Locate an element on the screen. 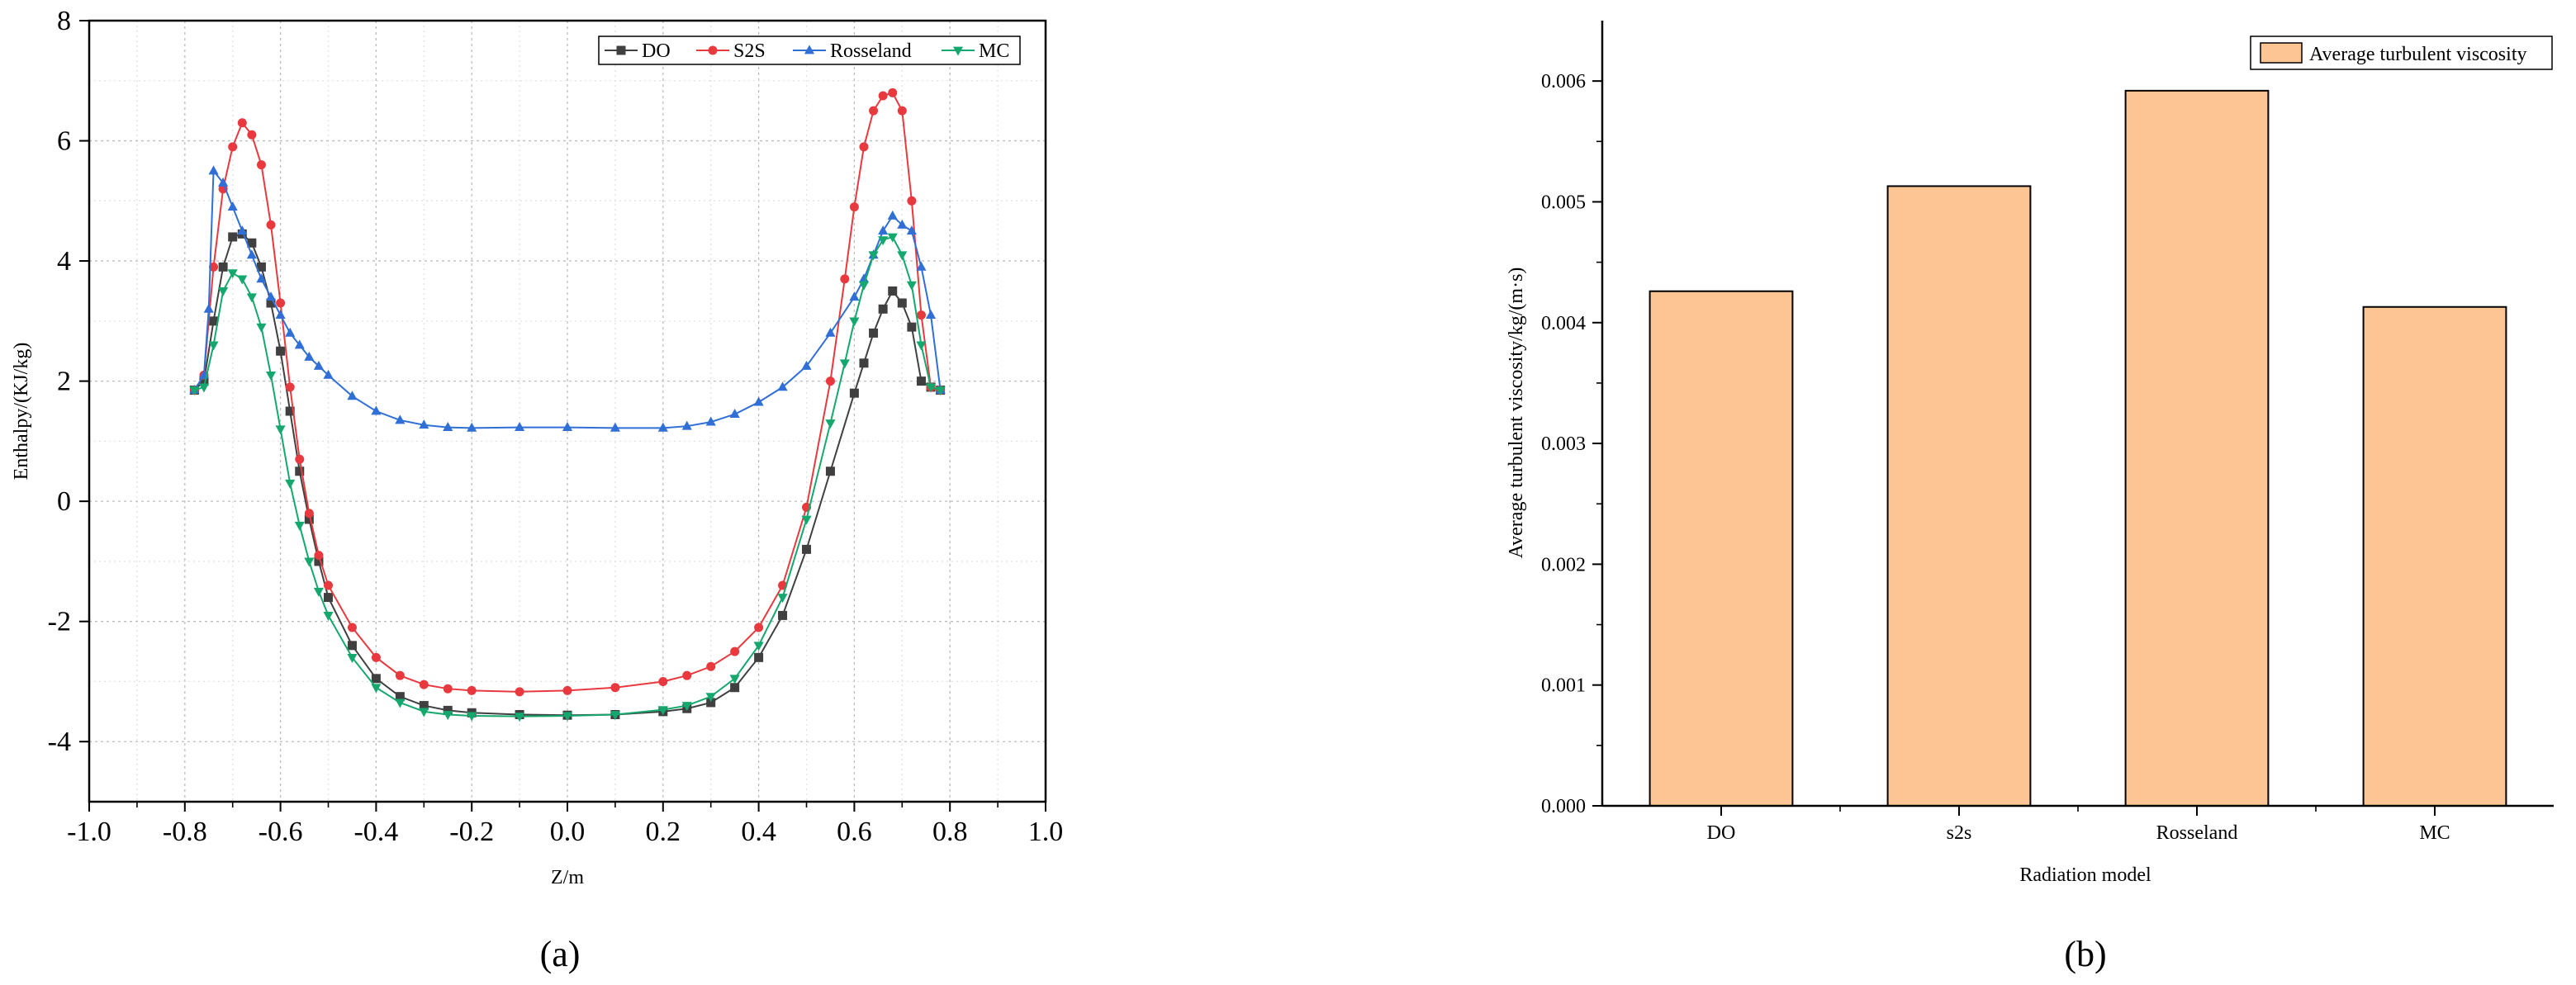 The image size is (2576, 985). y-tick-label: 0.003 is located at coordinates (1563, 444).